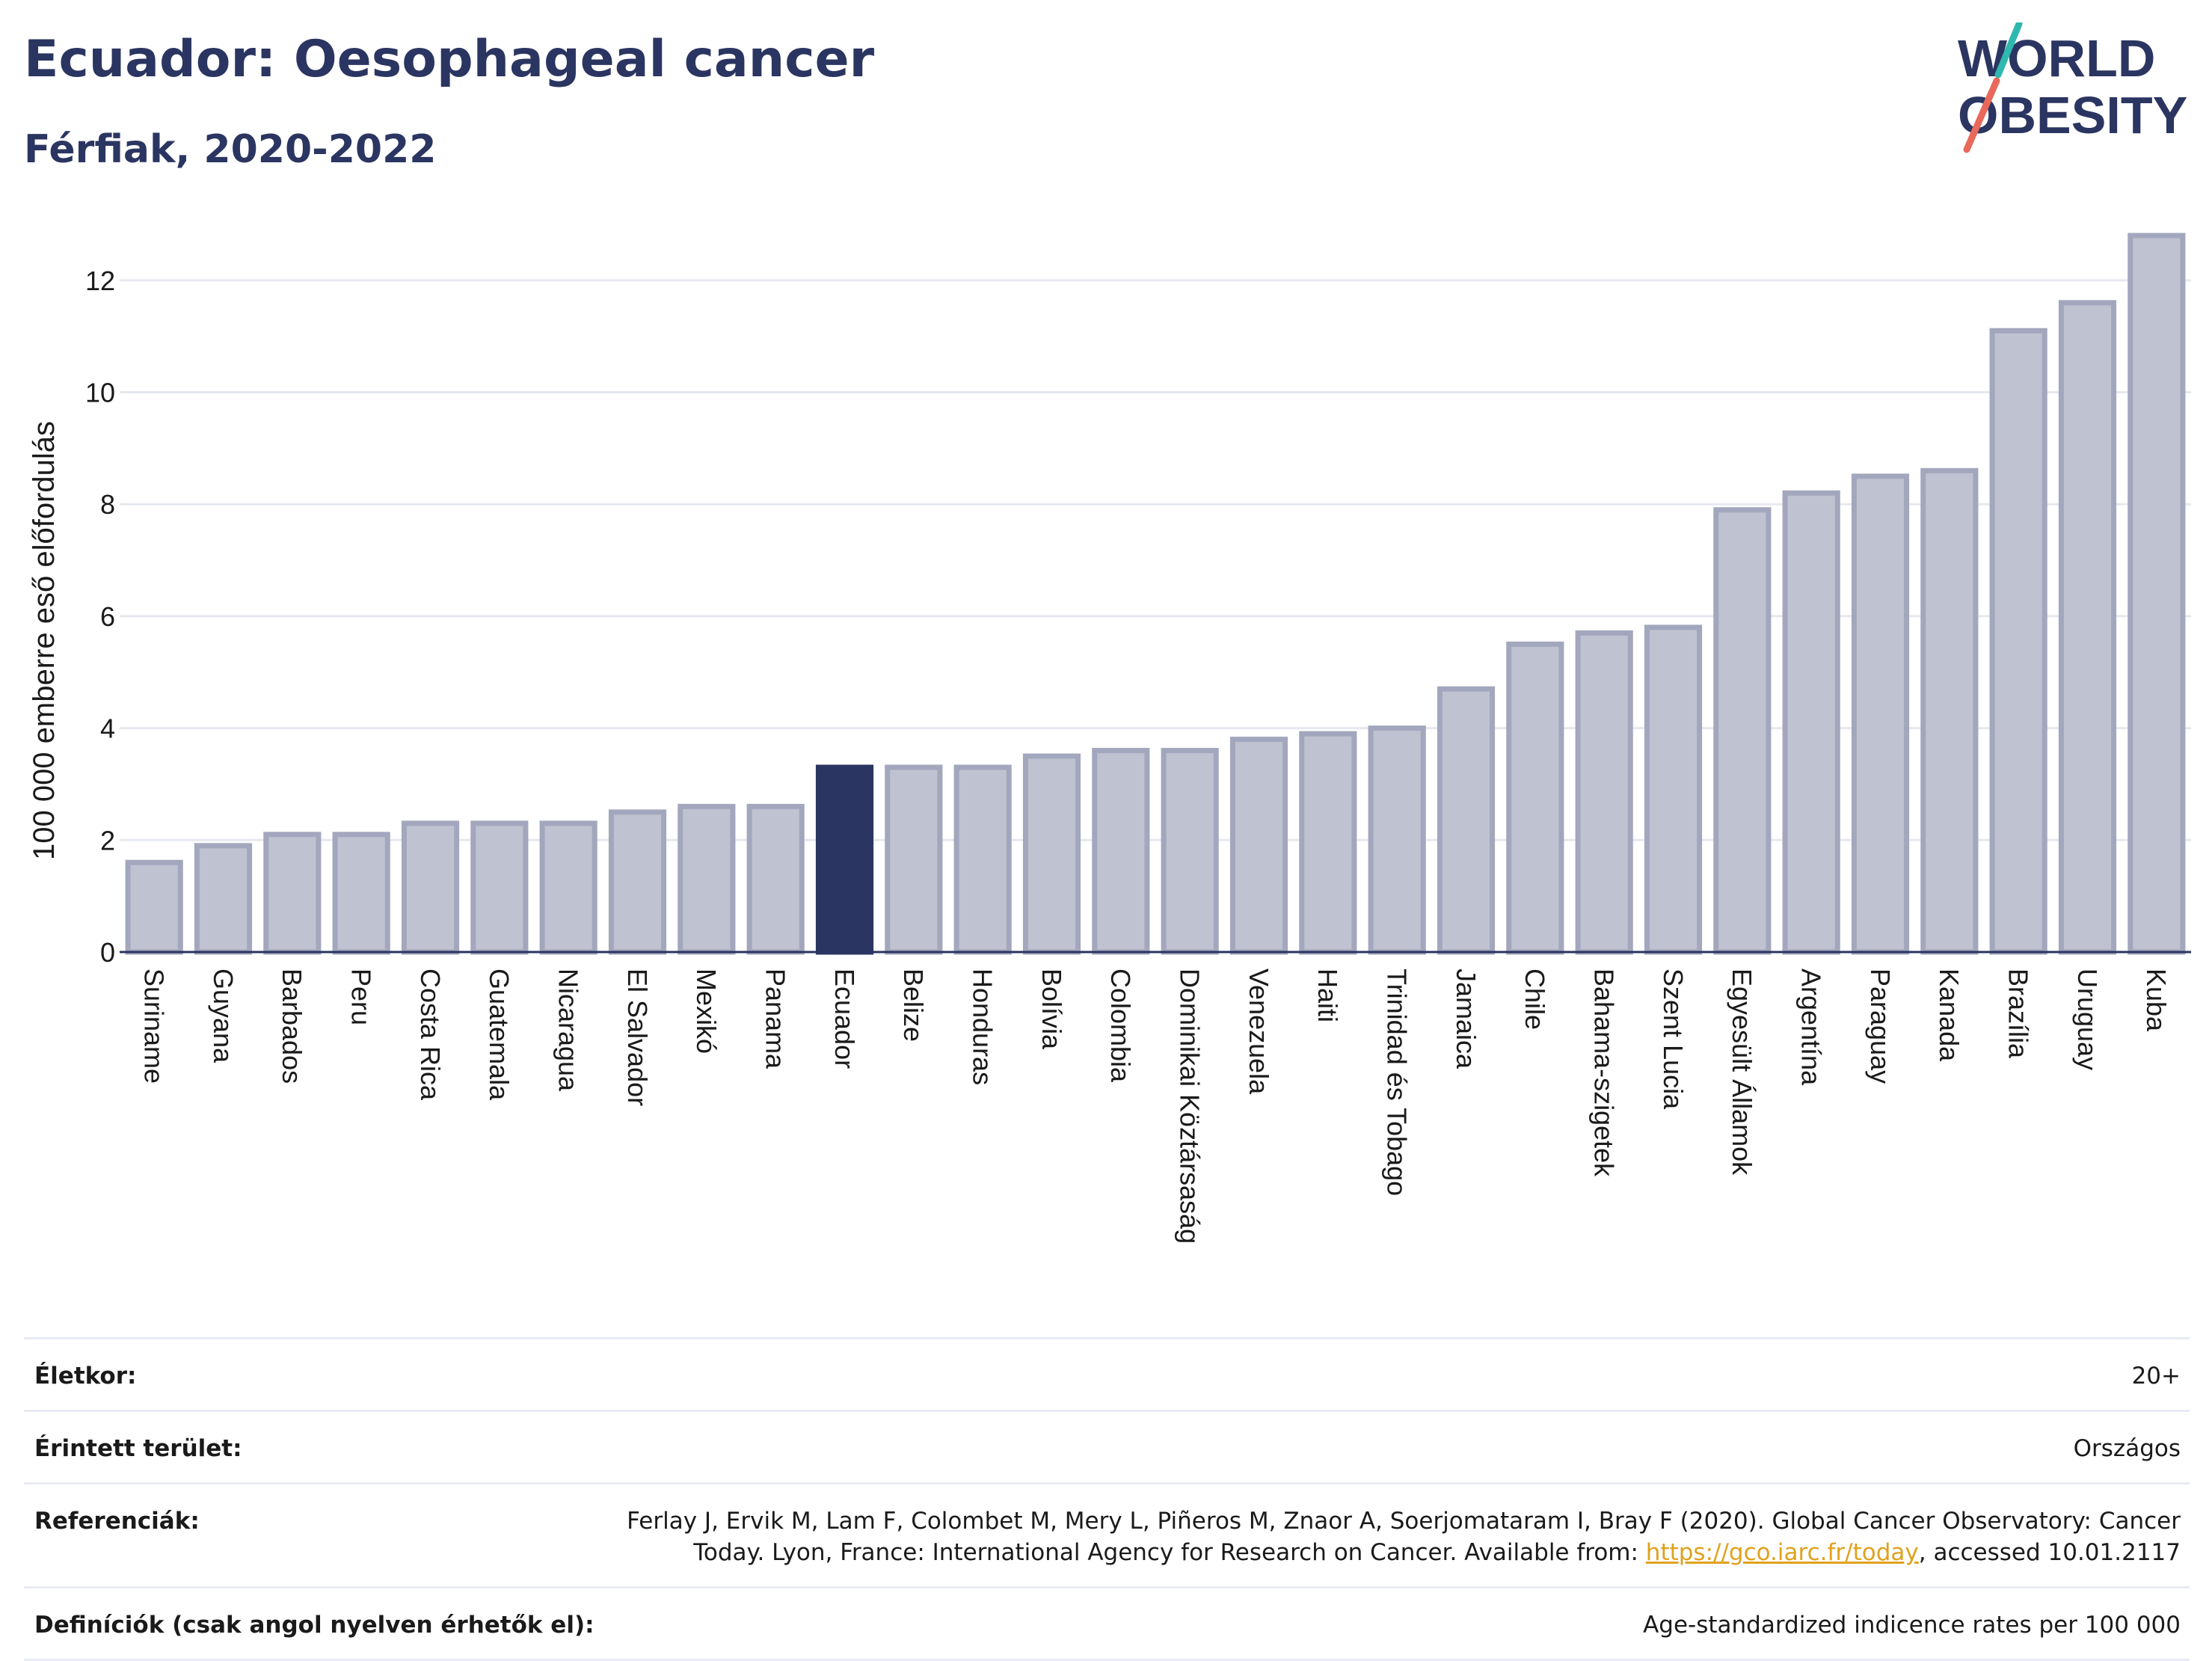  I want to click on x-tick-label: El Salvador, so click(637, 1037).